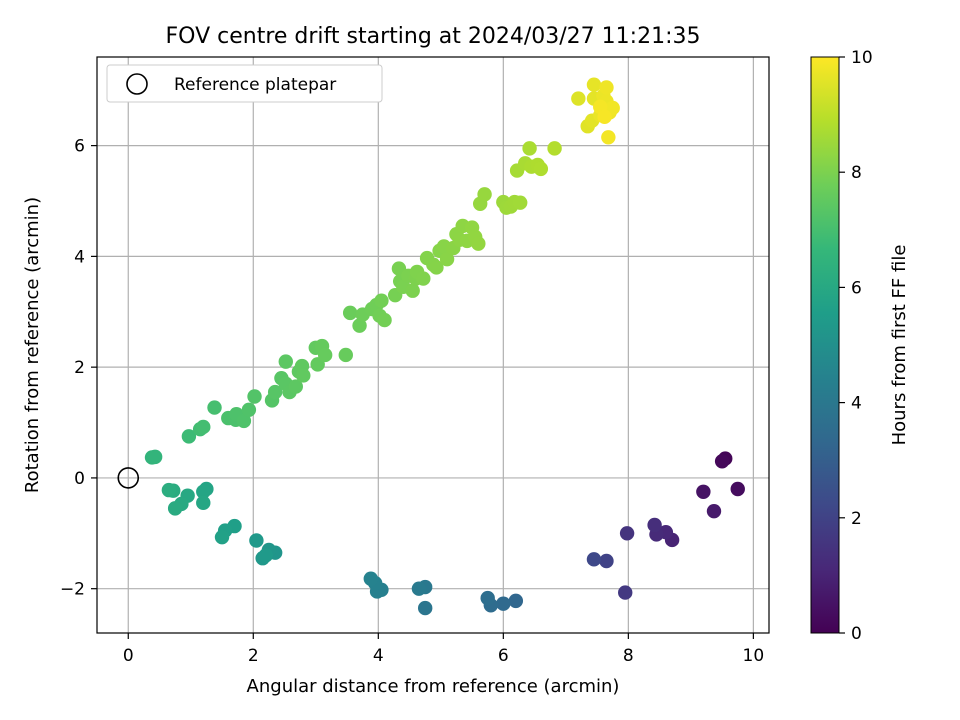  I want to click on y-axis-ticks: −2 0 2 4 6, so click(78, 368).